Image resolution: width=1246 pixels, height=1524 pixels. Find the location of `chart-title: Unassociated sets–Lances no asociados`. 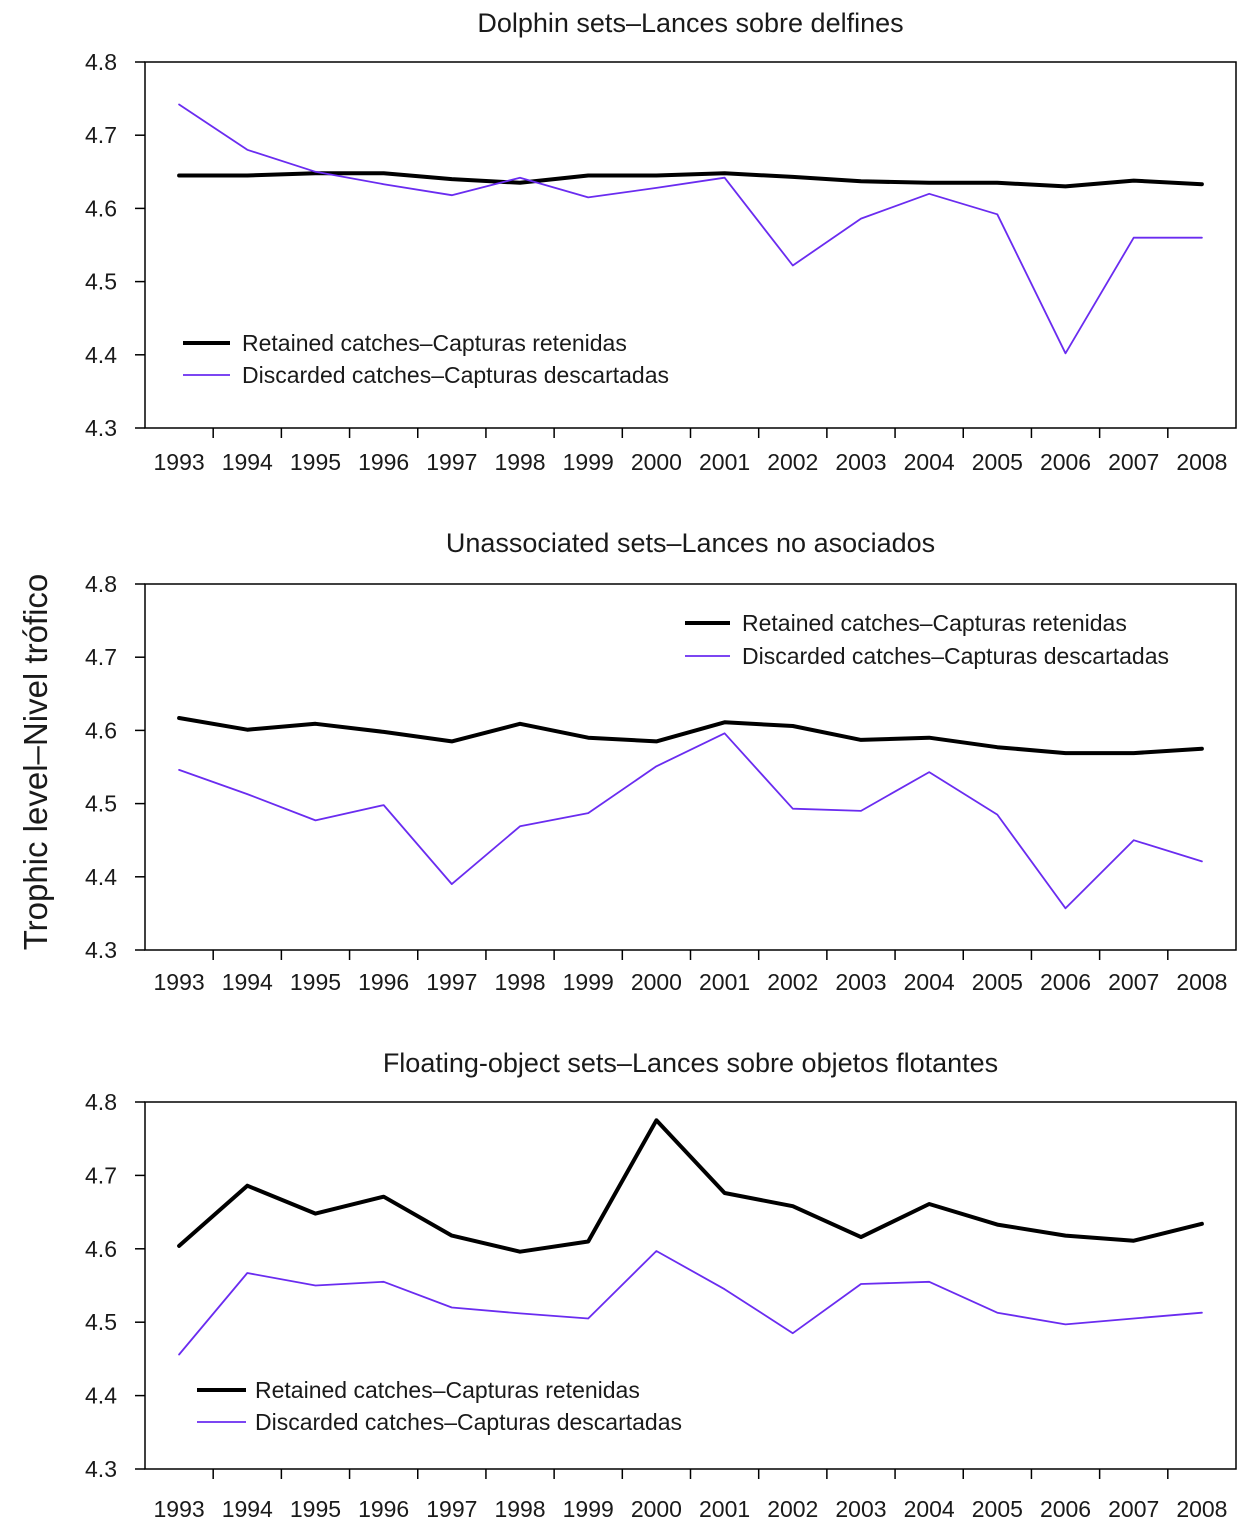

chart-title: Unassociated sets–Lances no asociados is located at coordinates (690, 543).